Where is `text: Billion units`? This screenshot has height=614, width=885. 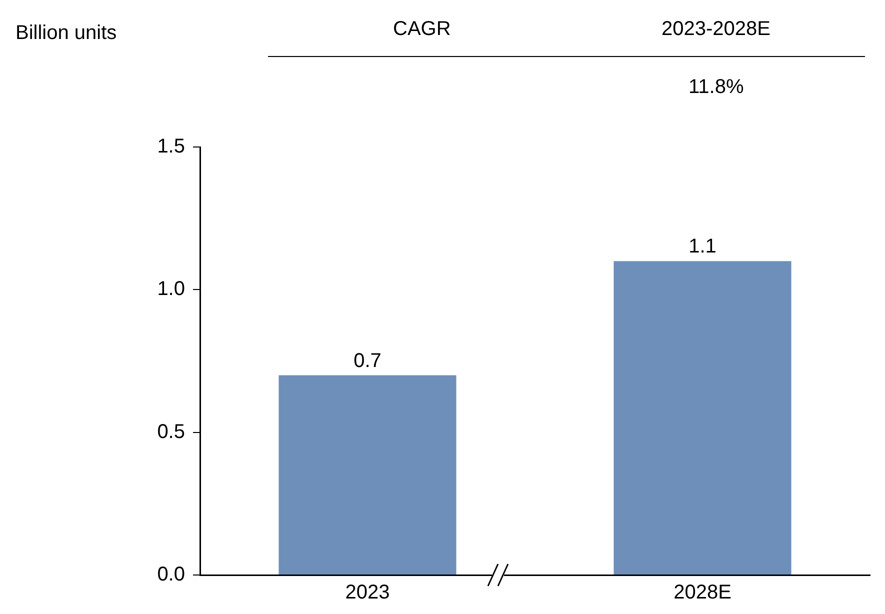
text: Billion units is located at coordinates (66, 33).